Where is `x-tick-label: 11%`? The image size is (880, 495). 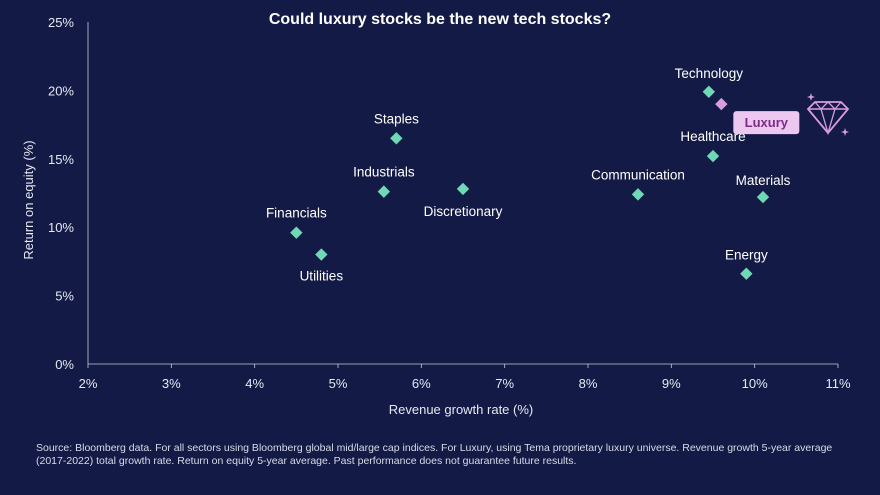 x-tick-label: 11% is located at coordinates (837, 383).